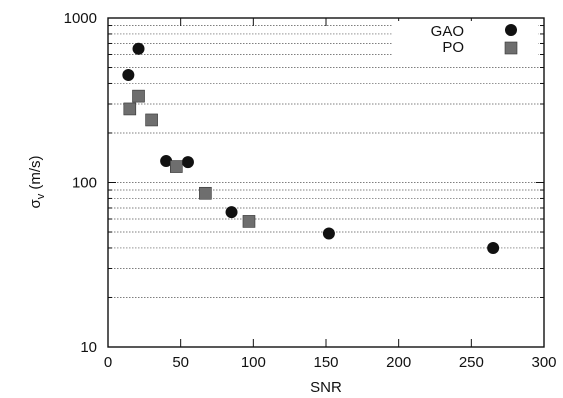  What do you see at coordinates (253, 362) in the screenshot?
I see `x-tick-label: 100` at bounding box center [253, 362].